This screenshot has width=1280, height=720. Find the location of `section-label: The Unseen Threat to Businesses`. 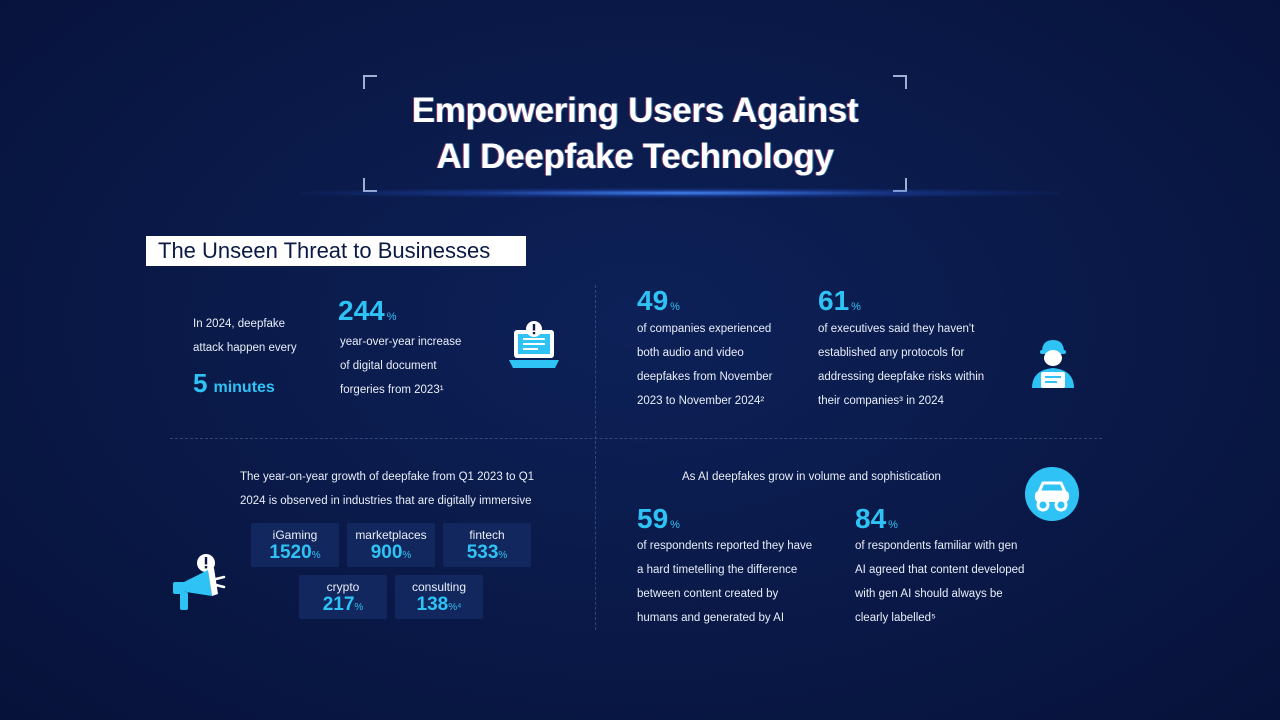

section-label: The Unseen Threat to Businesses is located at coordinates (336, 251).